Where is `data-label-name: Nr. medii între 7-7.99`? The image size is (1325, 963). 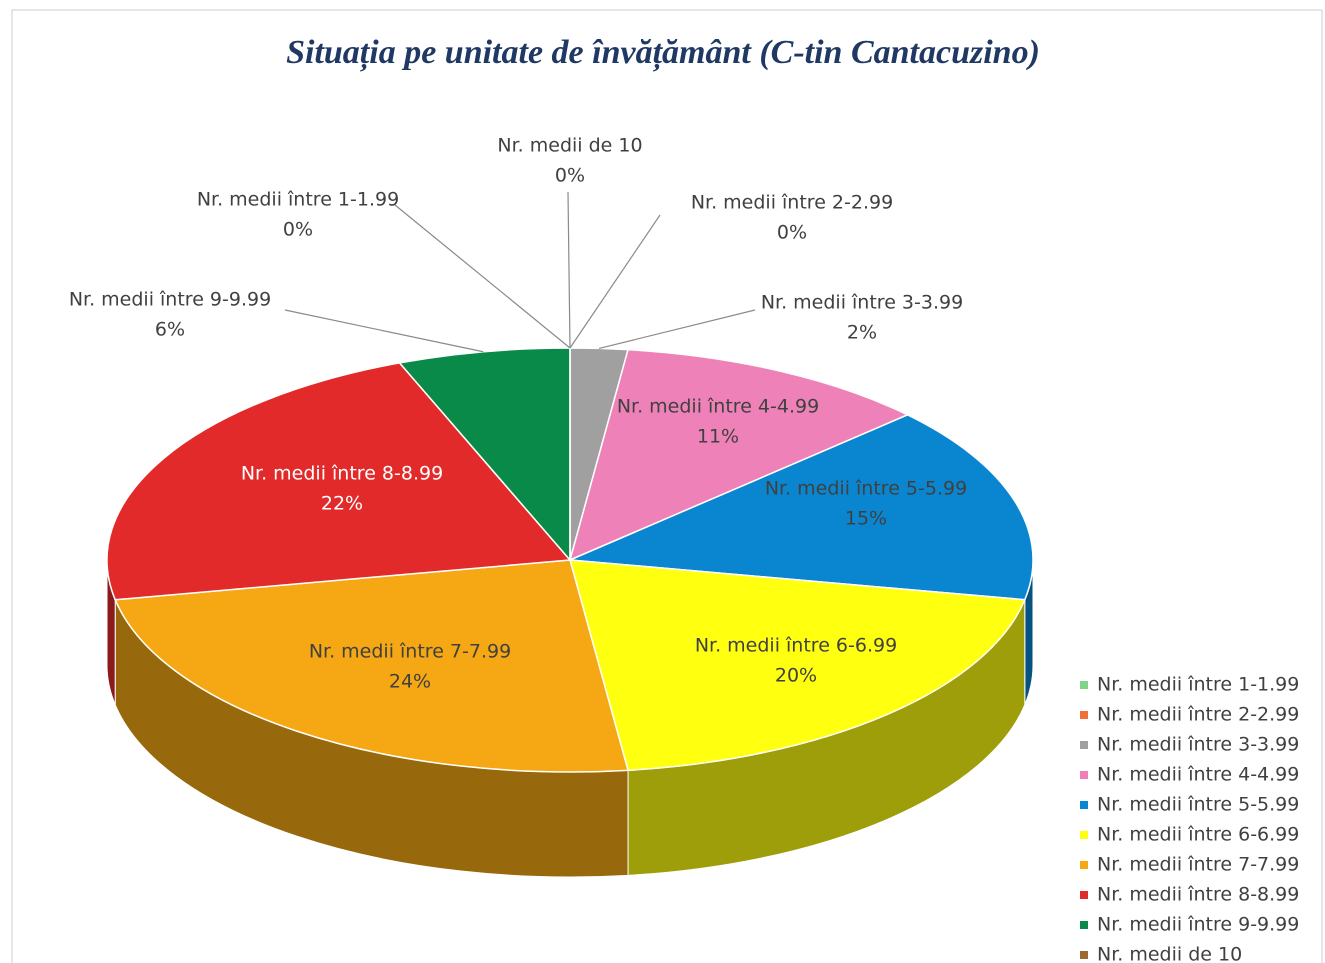
data-label-name: Nr. medii între 7-7.99 is located at coordinates (410, 652).